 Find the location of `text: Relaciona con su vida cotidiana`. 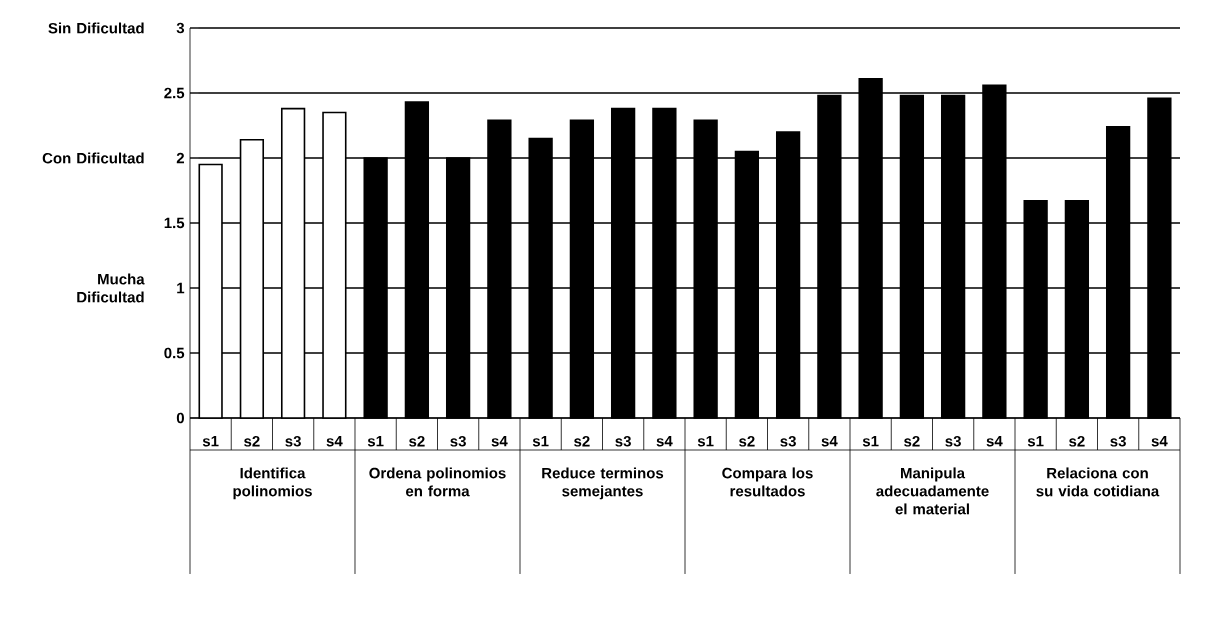

text: Relaciona con su vida cotidiana is located at coordinates (1098, 482).